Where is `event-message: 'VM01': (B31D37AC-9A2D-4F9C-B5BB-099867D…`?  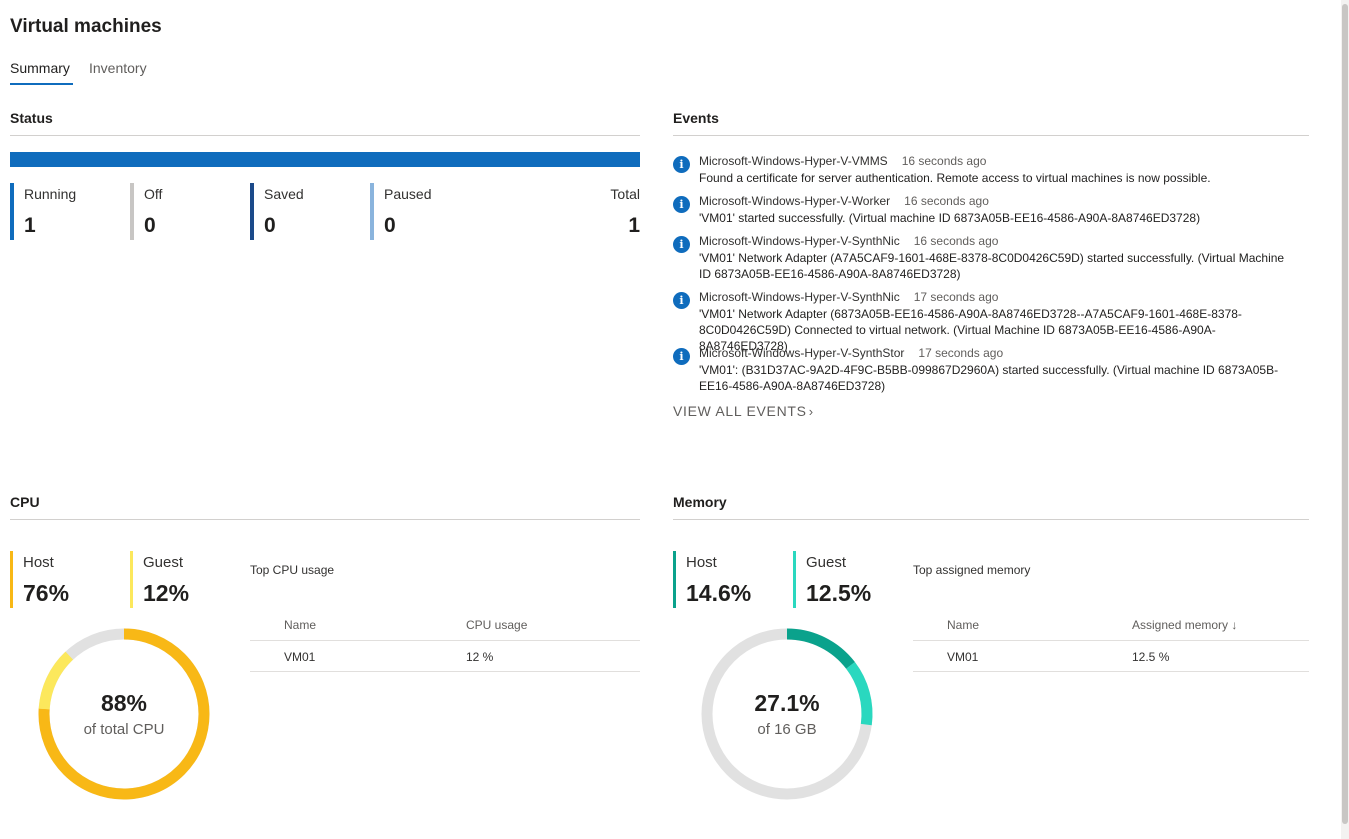 event-message: 'VM01': (B31D37AC-9A2D-4F9C-B5BB-099867D… is located at coordinates (989, 378).